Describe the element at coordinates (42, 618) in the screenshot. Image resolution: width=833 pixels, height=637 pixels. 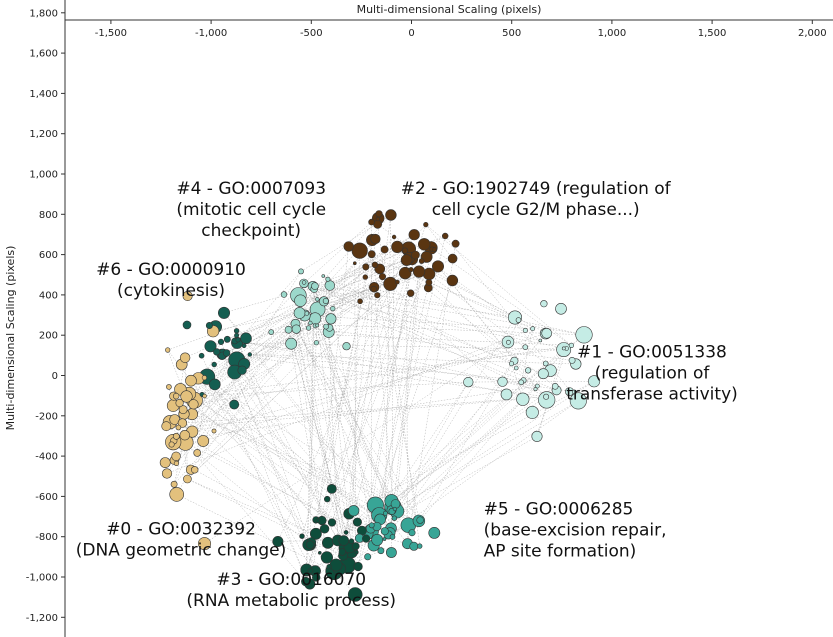
I see `y-tick-label: -1,200` at that location.